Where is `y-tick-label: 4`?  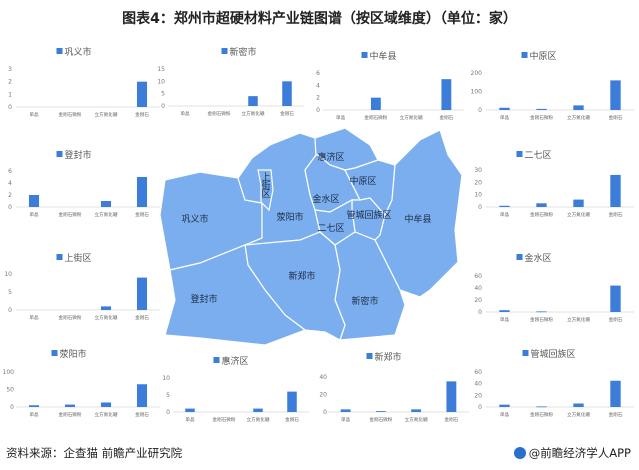 y-tick-label: 4 is located at coordinates (10, 183).